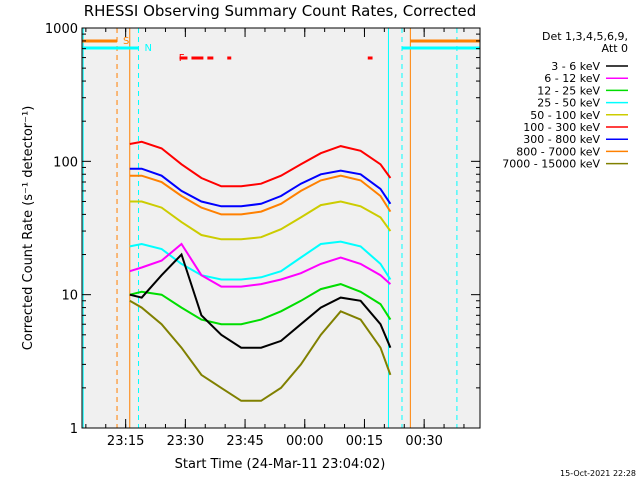  I want to click on legend-label: 12 - 25 keV, so click(568, 90).